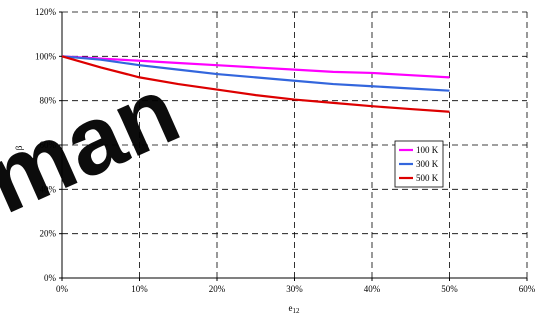 Image resolution: width=537 pixels, height=325 pixels. Describe the element at coordinates (291, 308) in the screenshot. I see `x-axis-label-main: e` at that location.